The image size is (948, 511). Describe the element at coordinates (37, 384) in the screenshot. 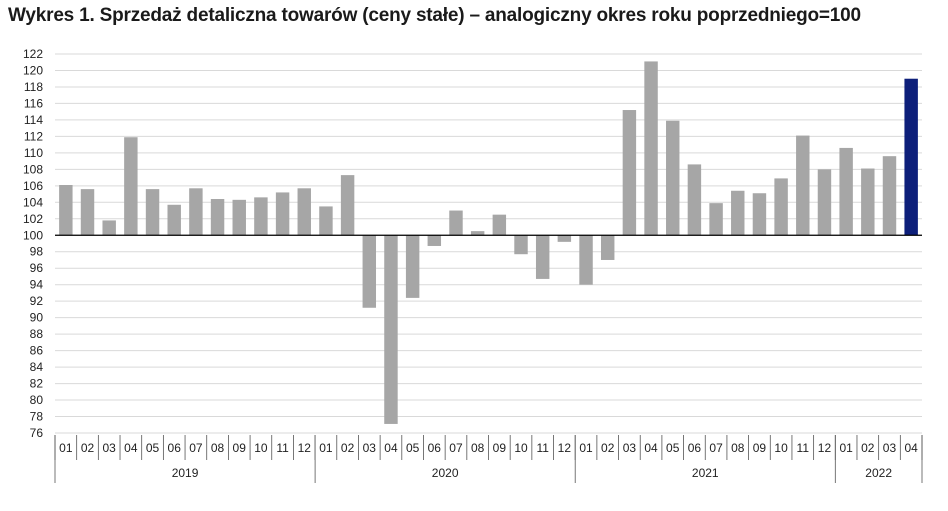

I see `y-tick-label: 82` at that location.